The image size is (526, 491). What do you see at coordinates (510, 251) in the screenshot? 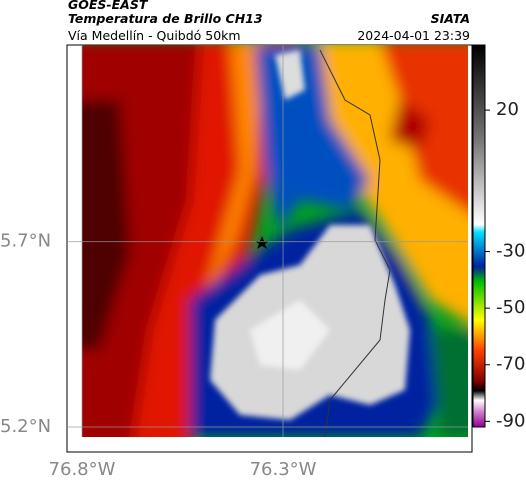
I see `colorbar-tick-label: -30` at bounding box center [510, 251].